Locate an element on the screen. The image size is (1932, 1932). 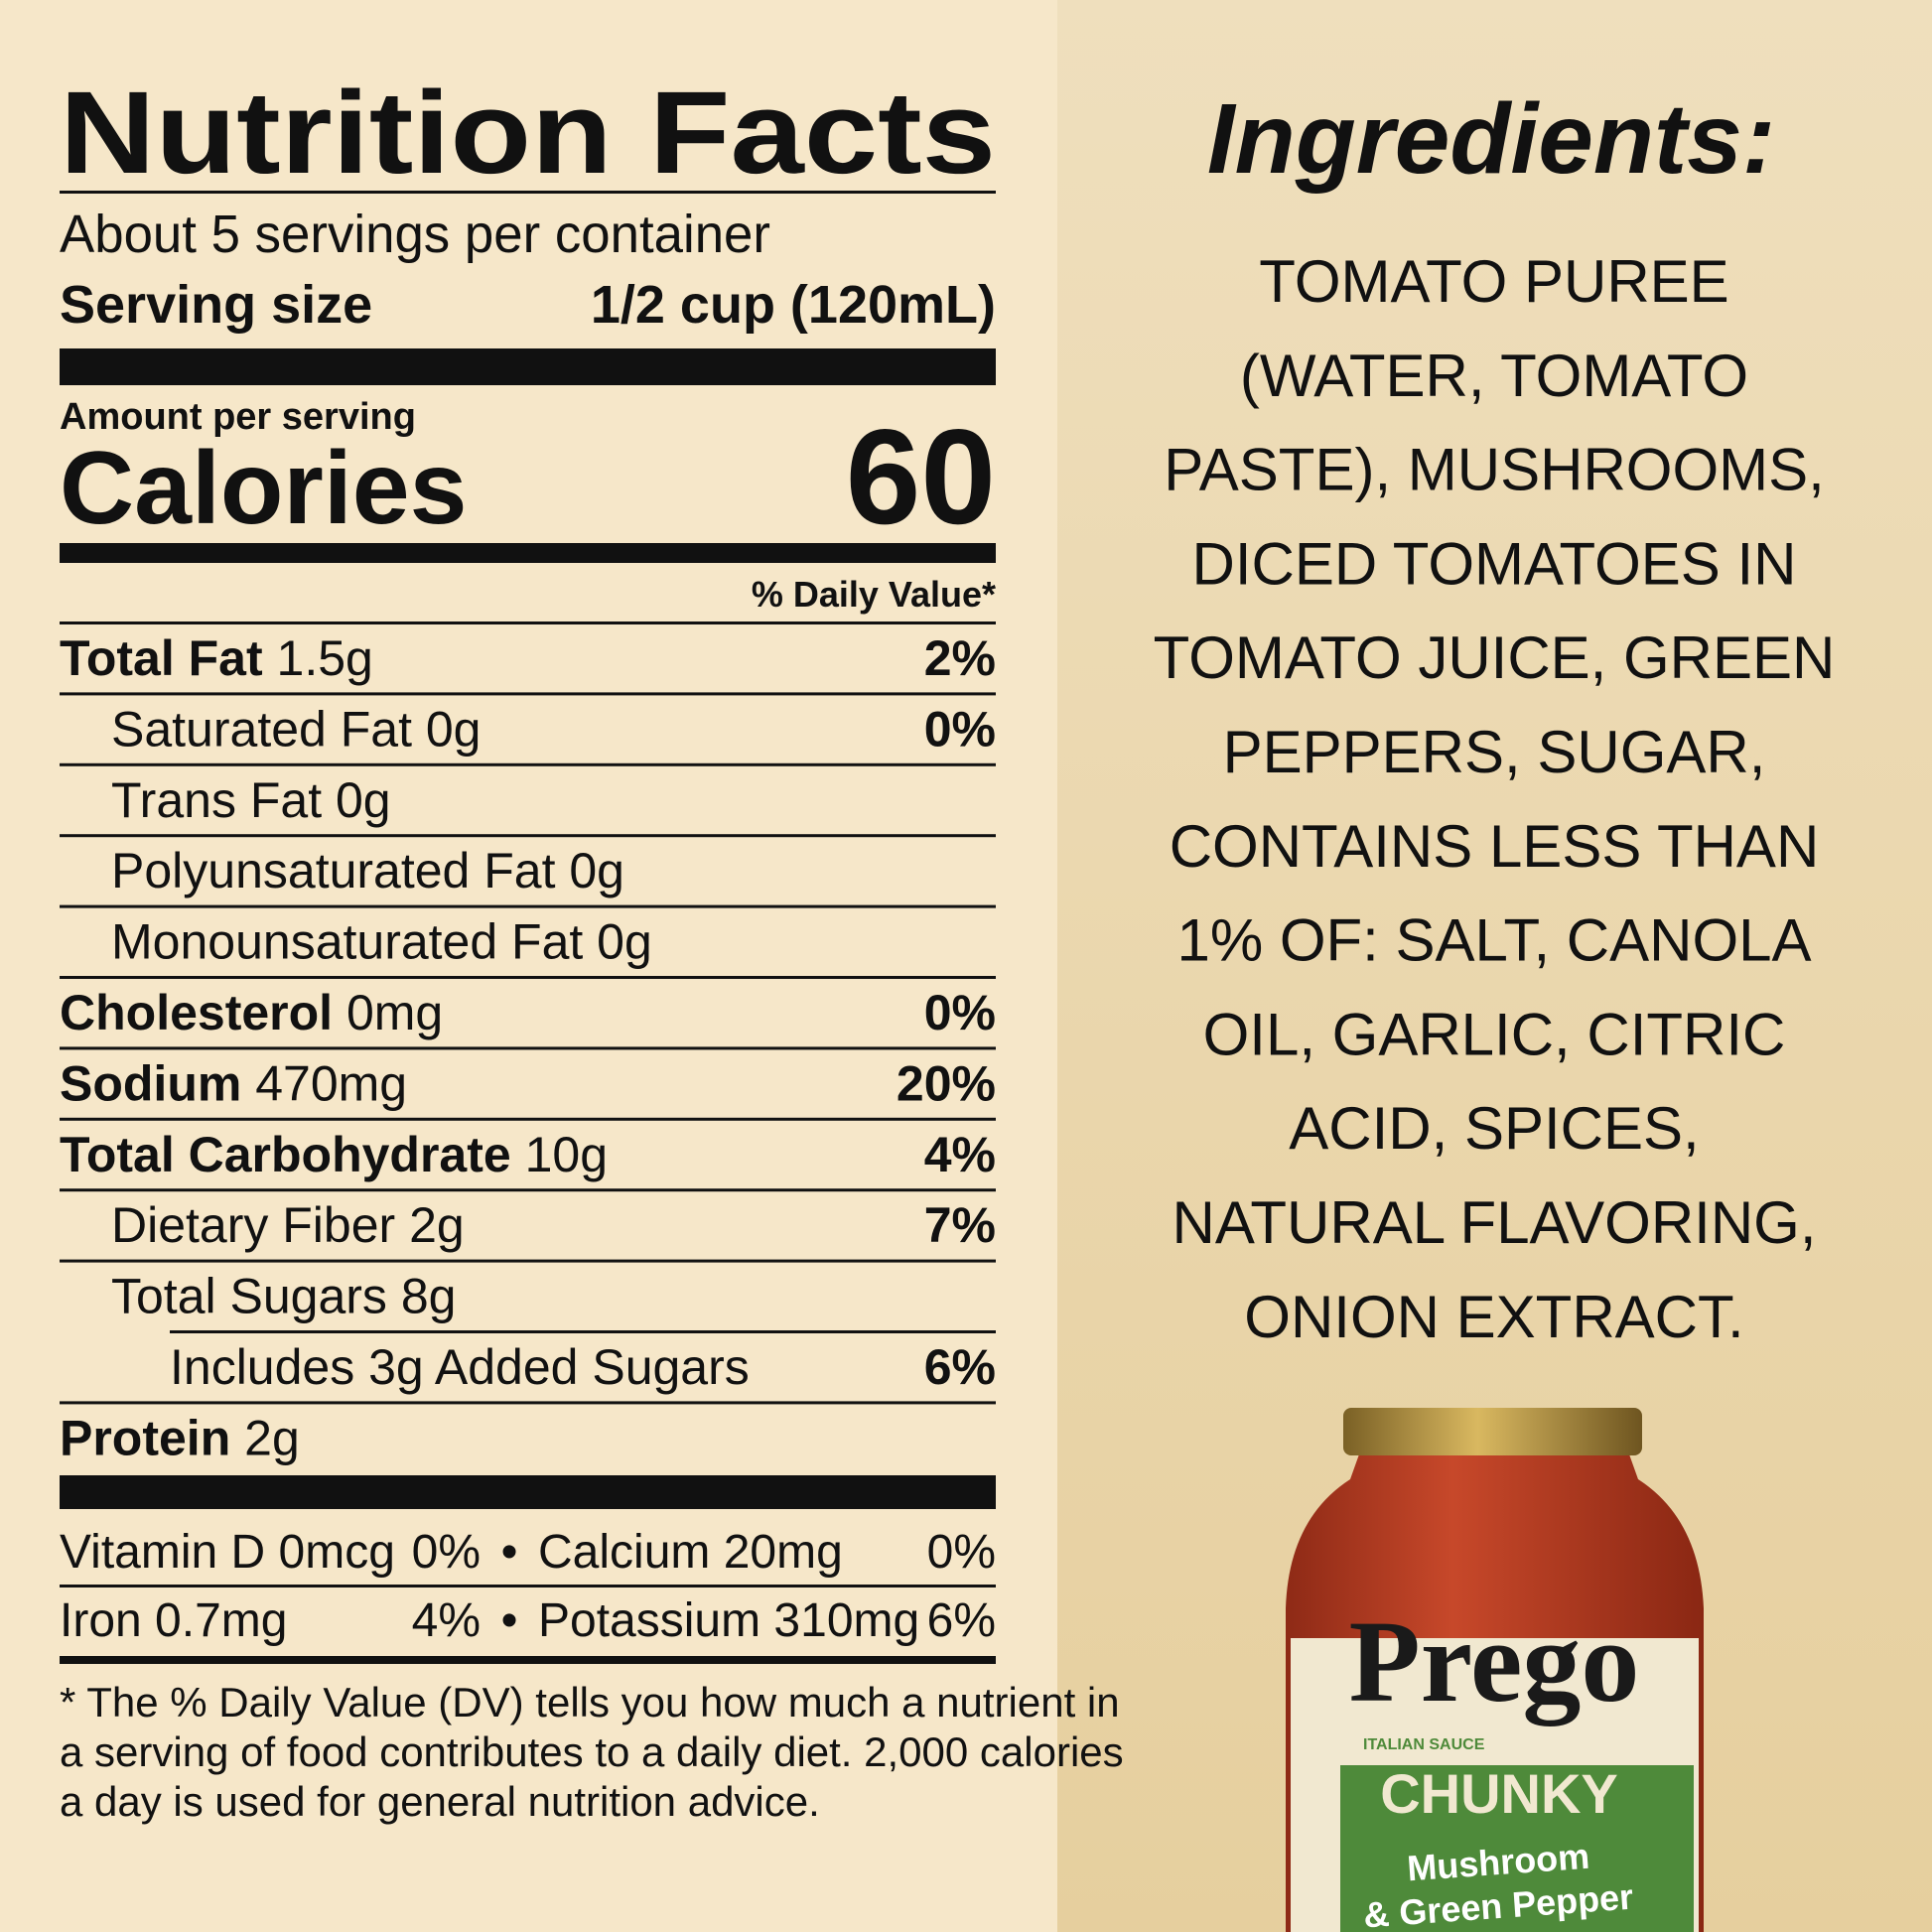
daily-value: 20% is located at coordinates (947, 1083).